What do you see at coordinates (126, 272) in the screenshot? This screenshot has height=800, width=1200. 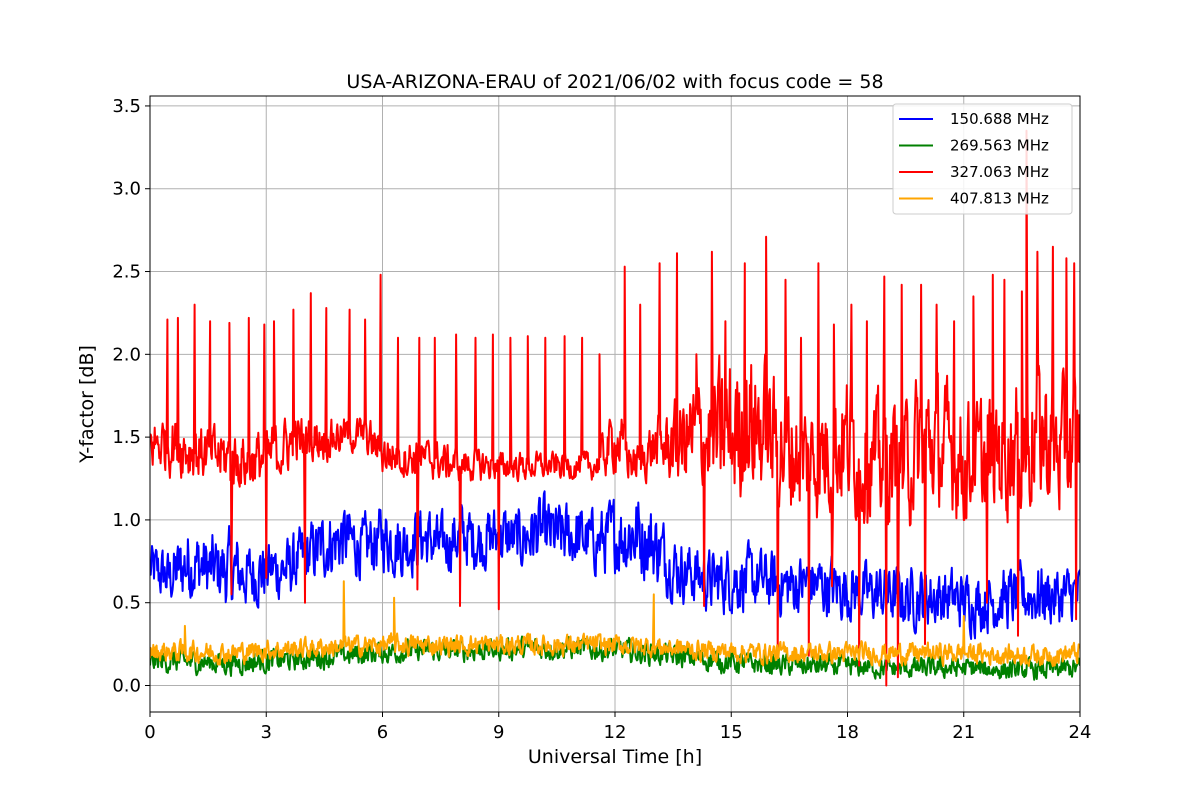 I see `y-tick-label: 2.5` at bounding box center [126, 272].